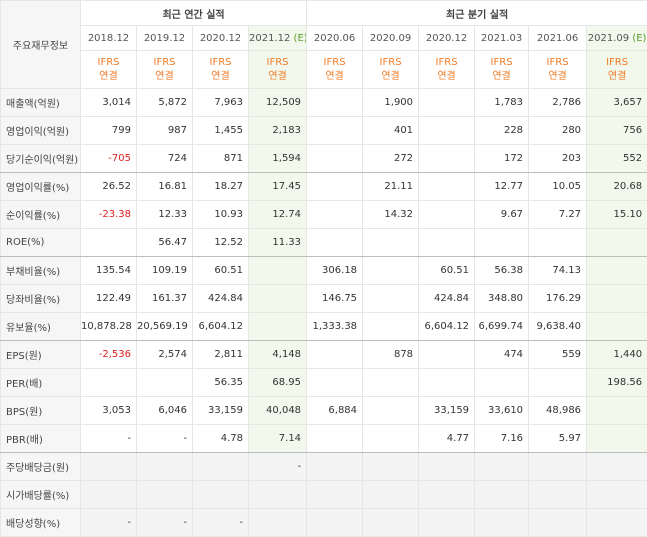  Describe the element at coordinates (220, 410) in the screenshot. I see `cell: 33,159` at that location.